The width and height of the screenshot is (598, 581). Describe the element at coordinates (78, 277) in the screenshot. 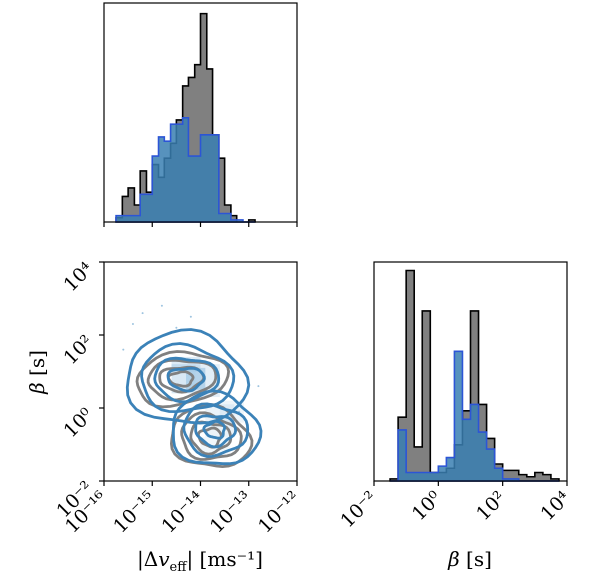

I see `yticklabel-beta-3: 10⁴` at that location.